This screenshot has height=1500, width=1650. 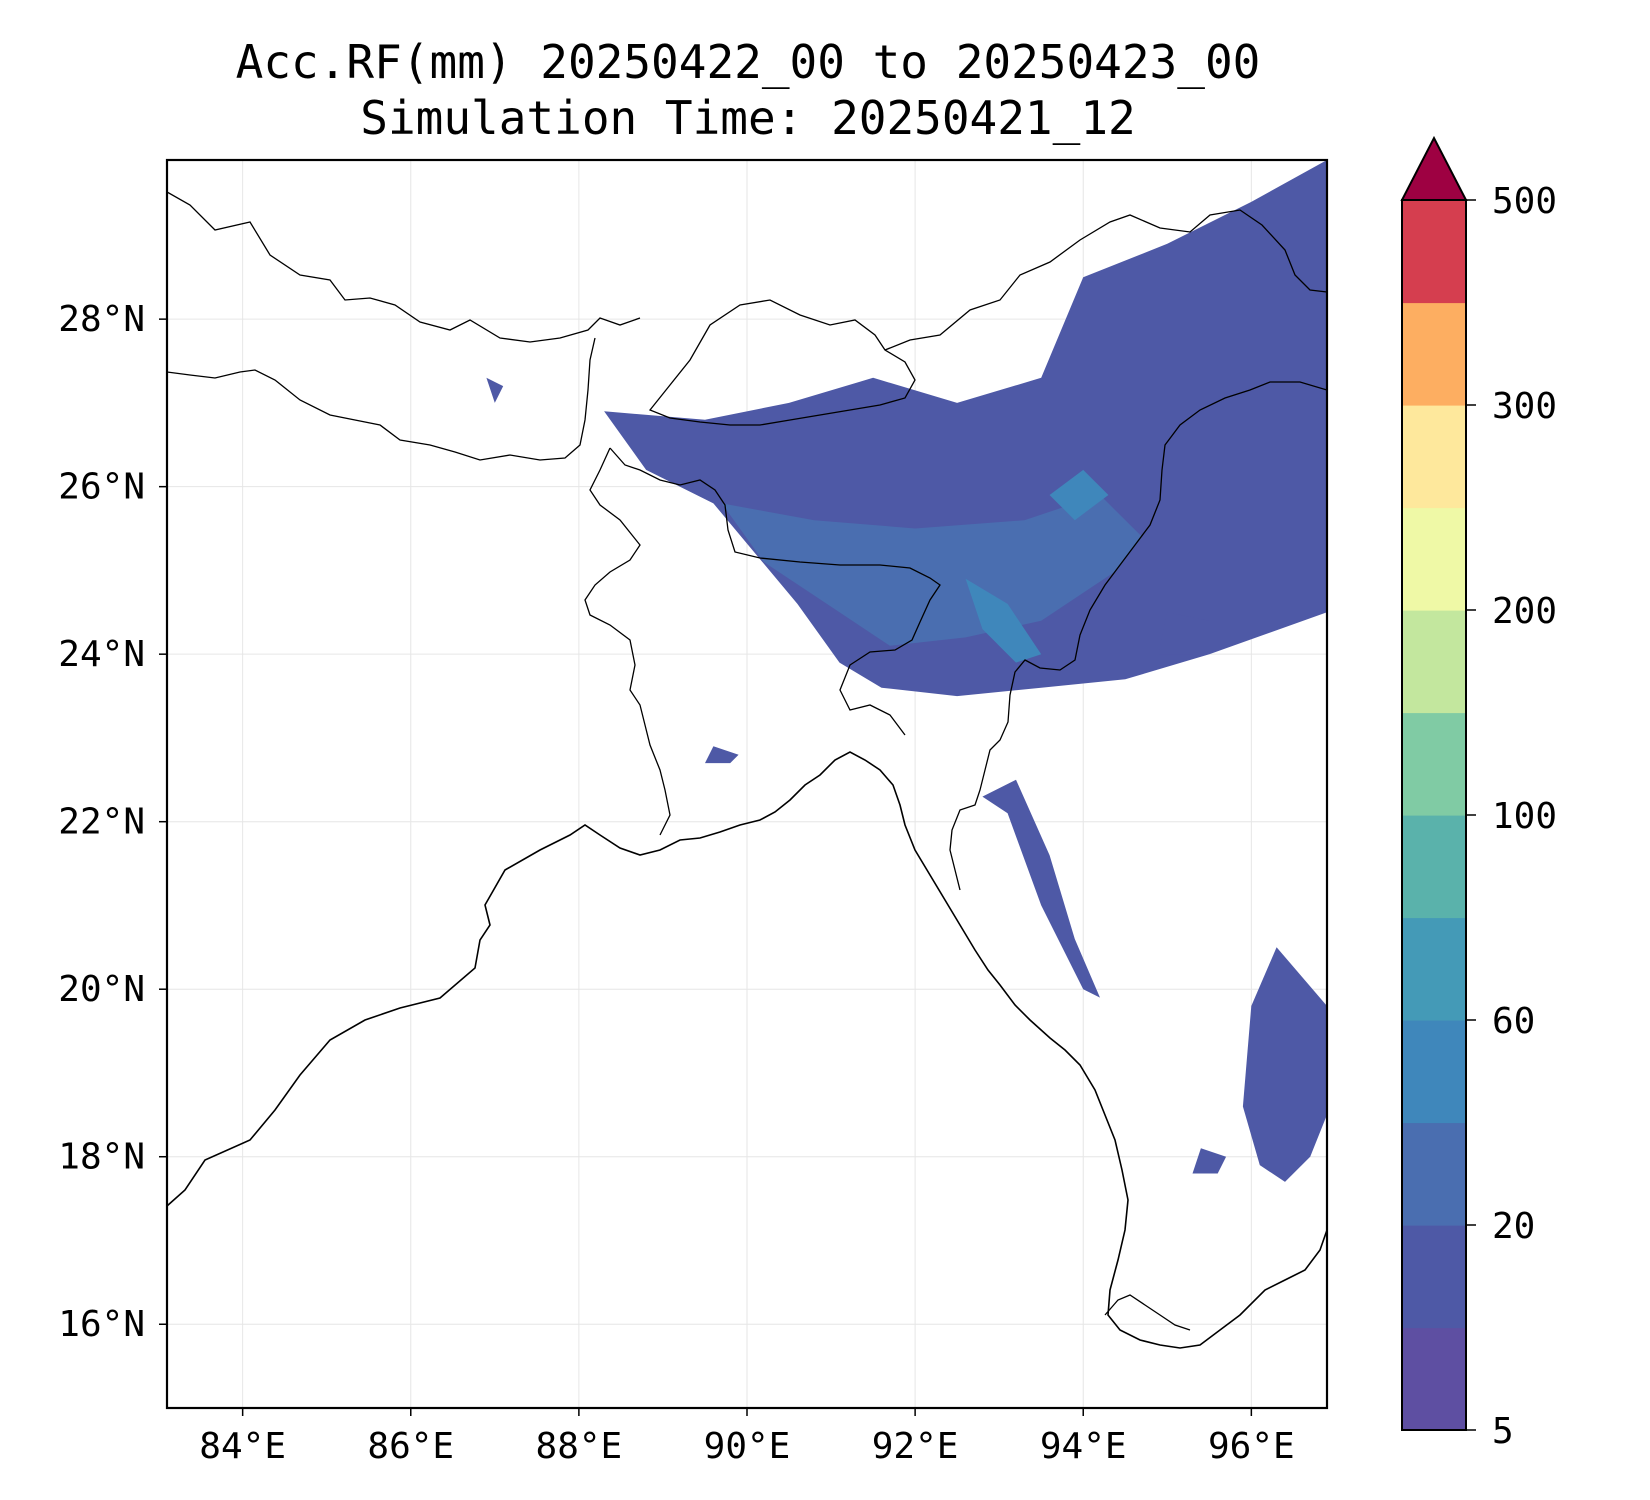 I want to click on colorbar-extend-arrow, so click(x=1434, y=168).